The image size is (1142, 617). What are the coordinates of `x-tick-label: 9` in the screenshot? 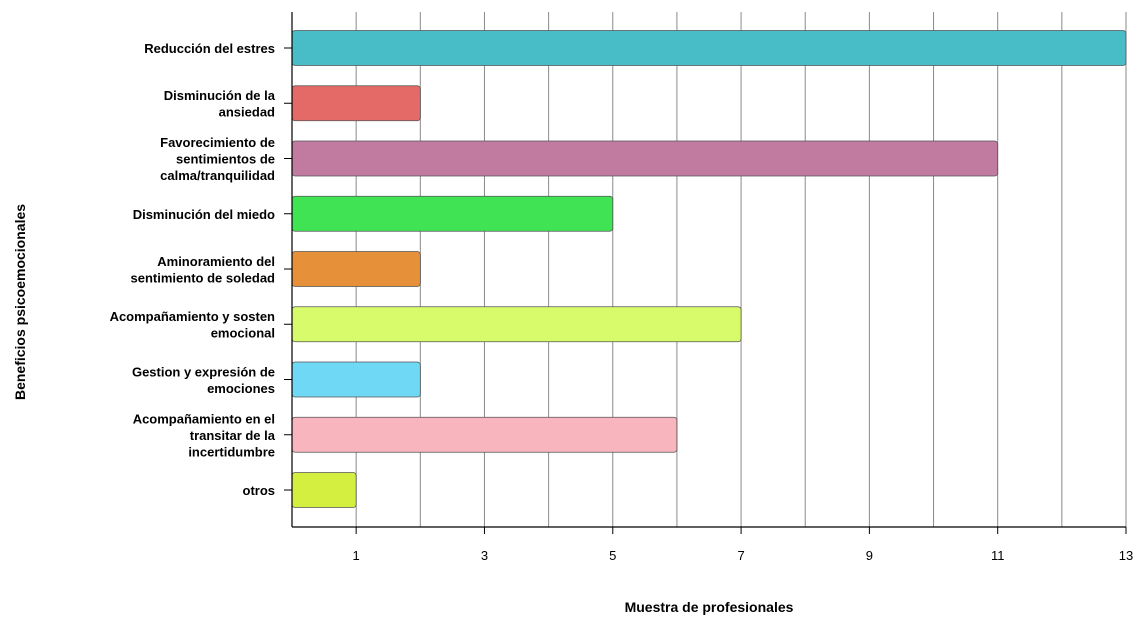 It's located at (869, 555).